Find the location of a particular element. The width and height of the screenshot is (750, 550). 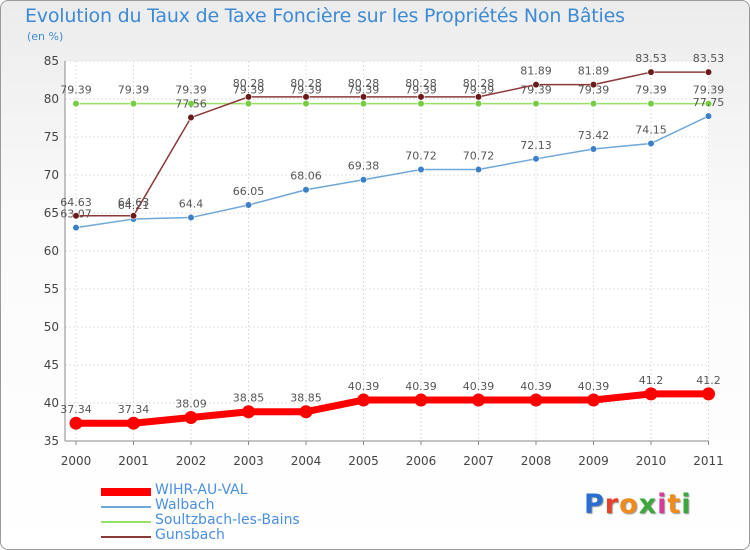

logo-letter: t is located at coordinates (674, 504).